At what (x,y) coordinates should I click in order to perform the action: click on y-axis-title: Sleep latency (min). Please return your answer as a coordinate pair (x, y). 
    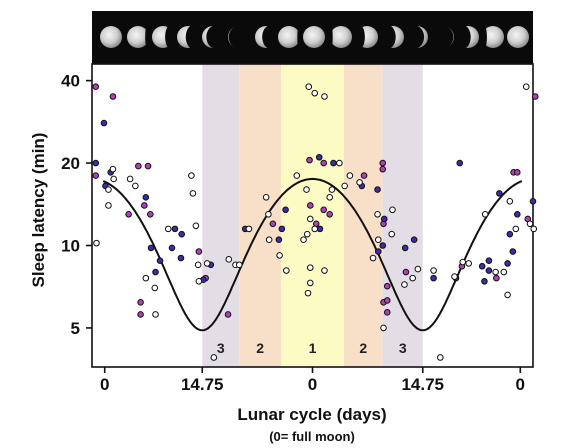
    Looking at the image, I should click on (38, 210).